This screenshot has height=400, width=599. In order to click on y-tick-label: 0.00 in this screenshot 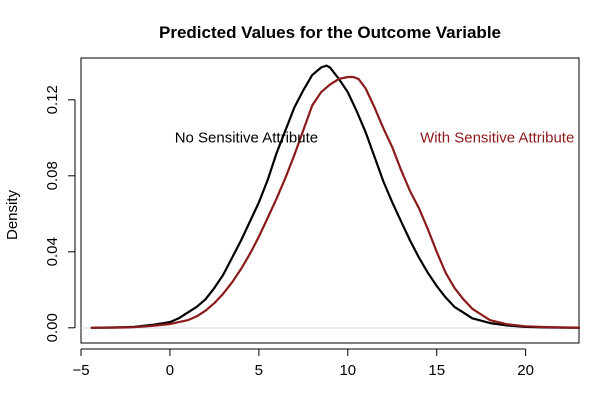, I will do `click(52, 327)`.